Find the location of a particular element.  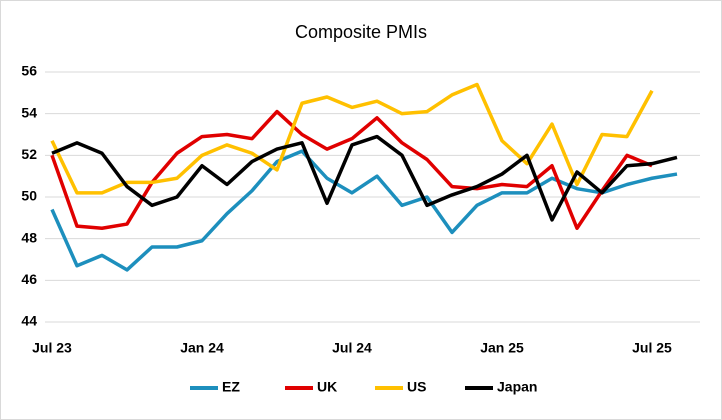

legend-label: US is located at coordinates (416, 387).